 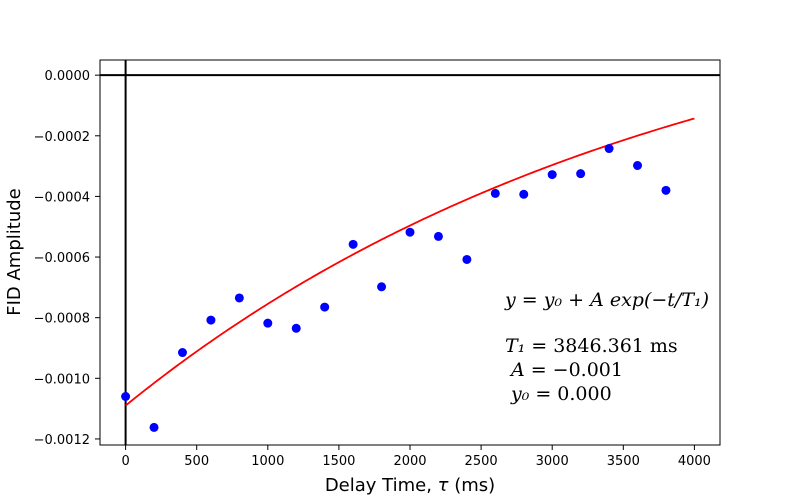 What do you see at coordinates (481, 461) in the screenshot?
I see `x-tick-label: 2500` at bounding box center [481, 461].